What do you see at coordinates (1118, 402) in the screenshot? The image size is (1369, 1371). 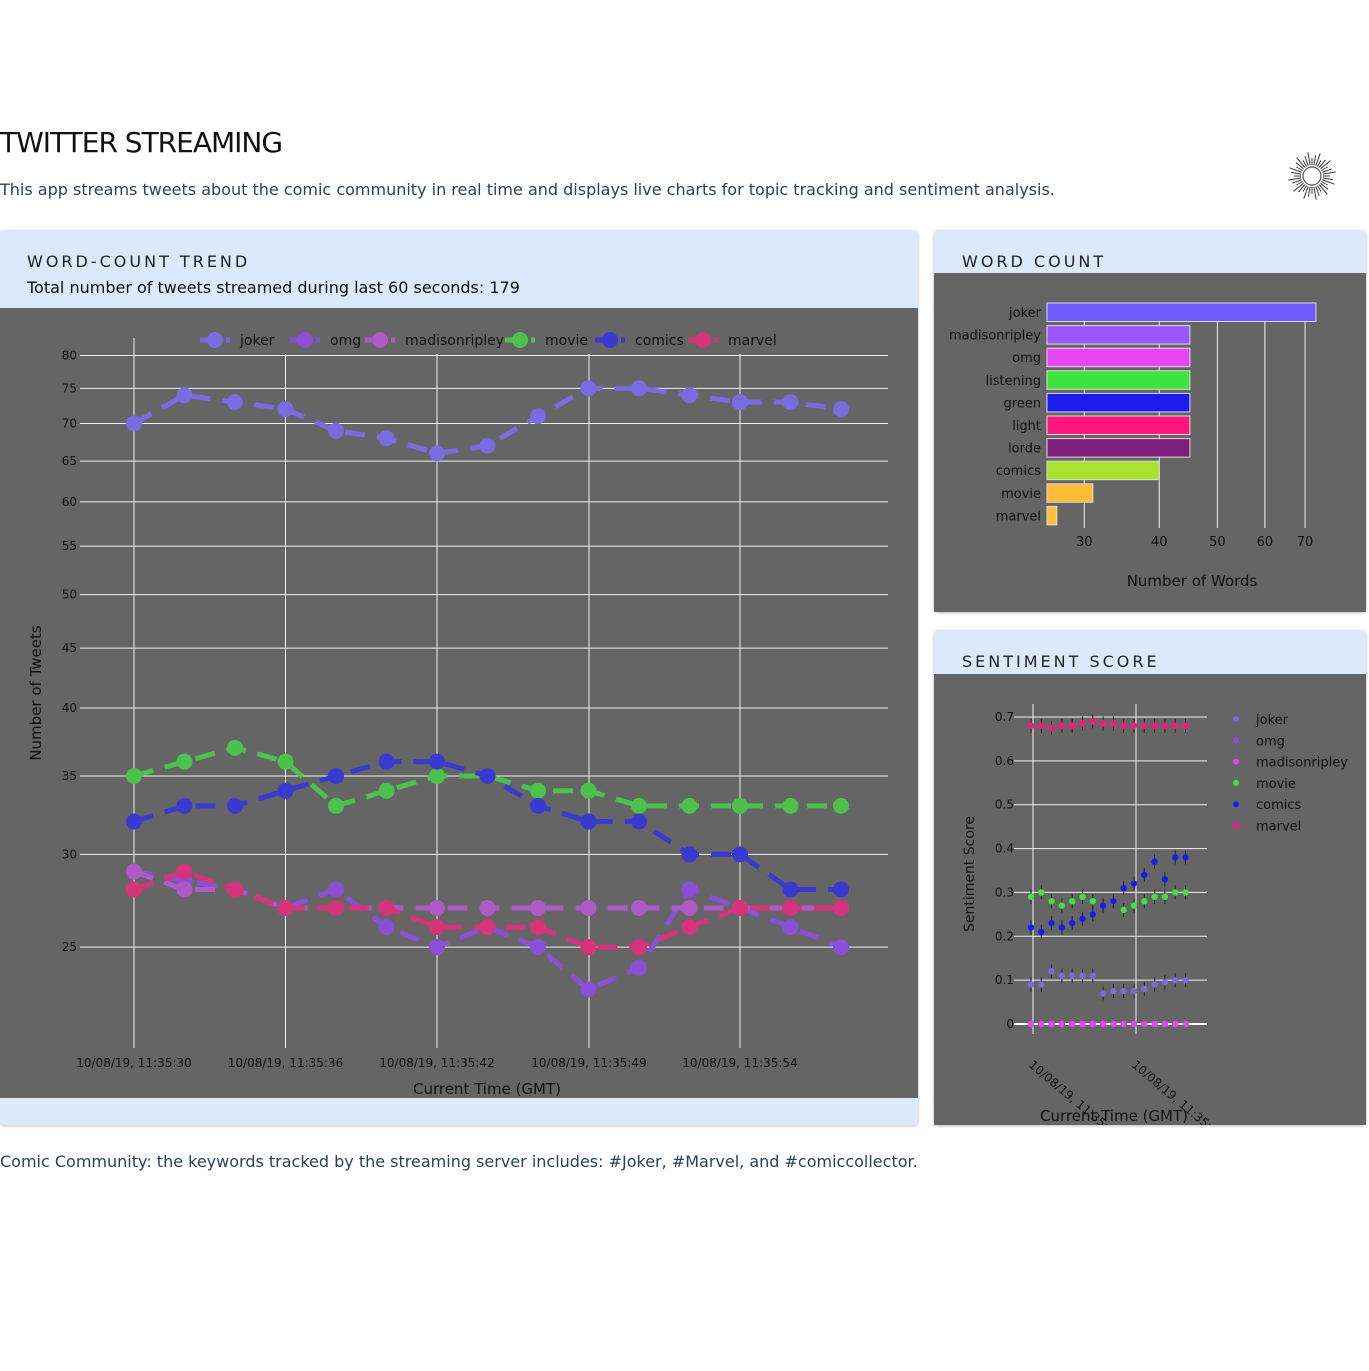 I see `bar-green` at bounding box center [1118, 402].